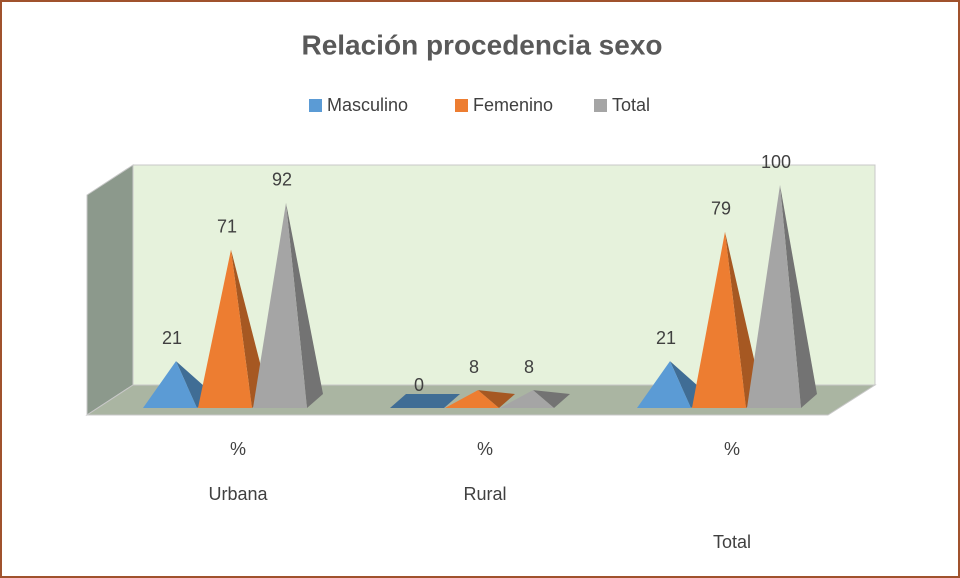 This screenshot has height=578, width=960. Describe the element at coordinates (513, 105) in the screenshot. I see `legend-label: Femenino` at that location.